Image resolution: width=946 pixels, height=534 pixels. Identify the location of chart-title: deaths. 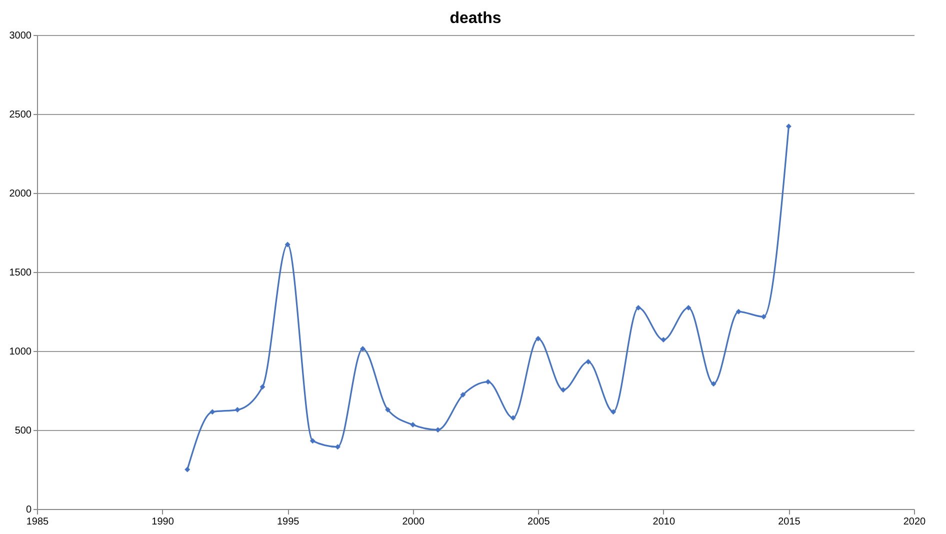
(476, 18).